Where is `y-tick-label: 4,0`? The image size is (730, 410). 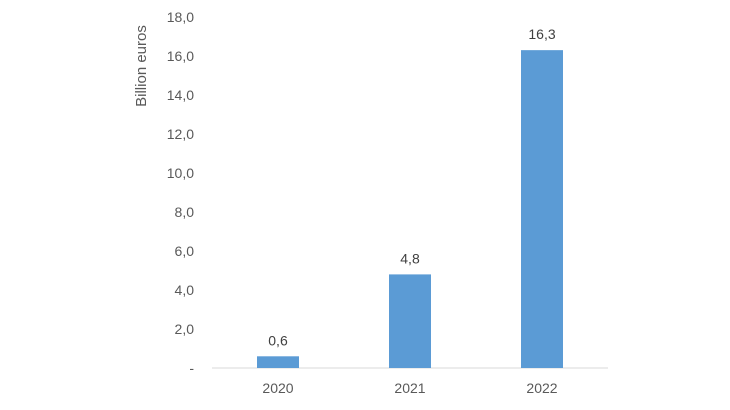 y-tick-label: 4,0 is located at coordinates (185, 290).